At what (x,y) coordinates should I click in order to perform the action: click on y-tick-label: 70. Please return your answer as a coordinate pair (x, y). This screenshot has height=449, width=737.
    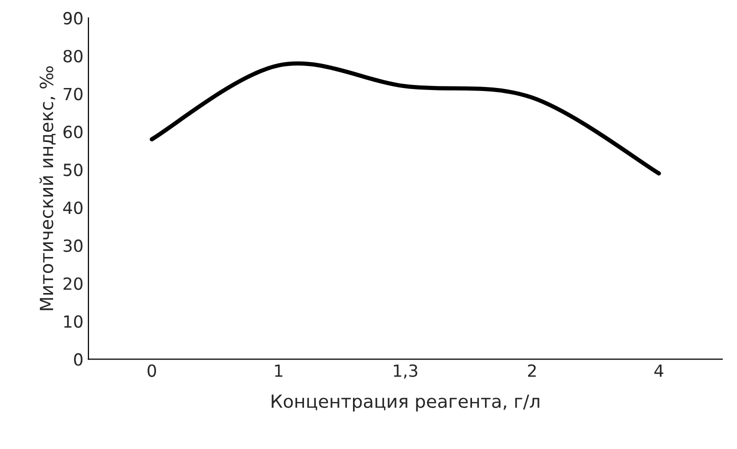
    Looking at the image, I should click on (73, 94).